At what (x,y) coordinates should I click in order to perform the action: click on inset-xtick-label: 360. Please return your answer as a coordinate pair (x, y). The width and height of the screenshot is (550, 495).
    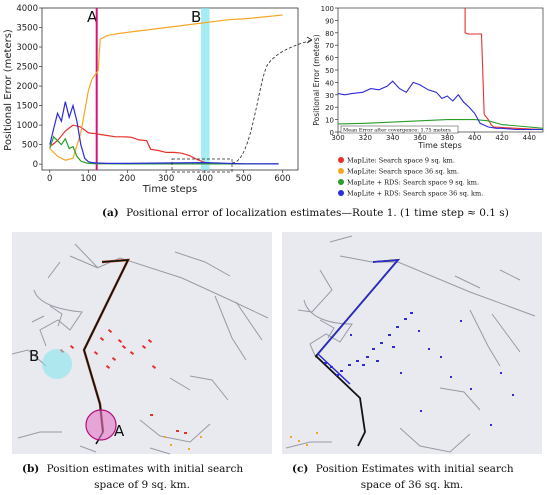
    Looking at the image, I should click on (419, 138).